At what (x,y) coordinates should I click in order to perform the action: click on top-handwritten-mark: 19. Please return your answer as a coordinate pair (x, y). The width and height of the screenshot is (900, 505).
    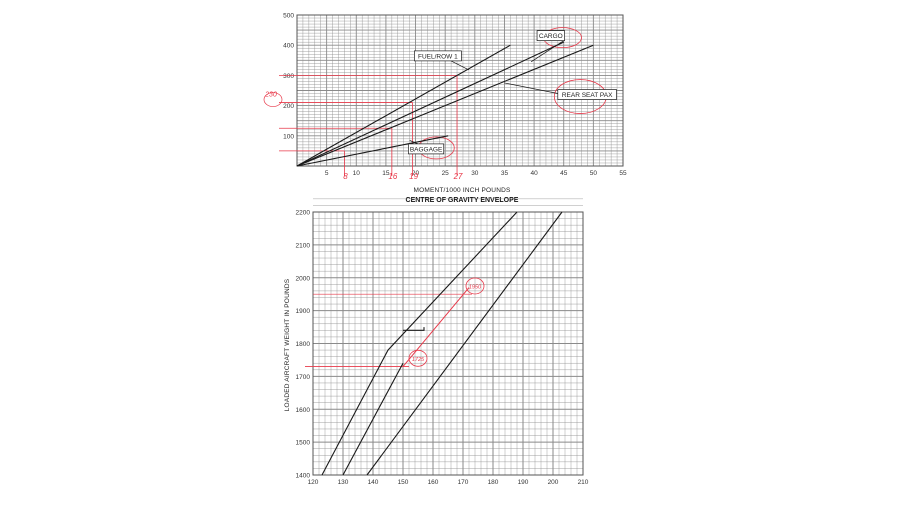
    Looking at the image, I should click on (413, 176).